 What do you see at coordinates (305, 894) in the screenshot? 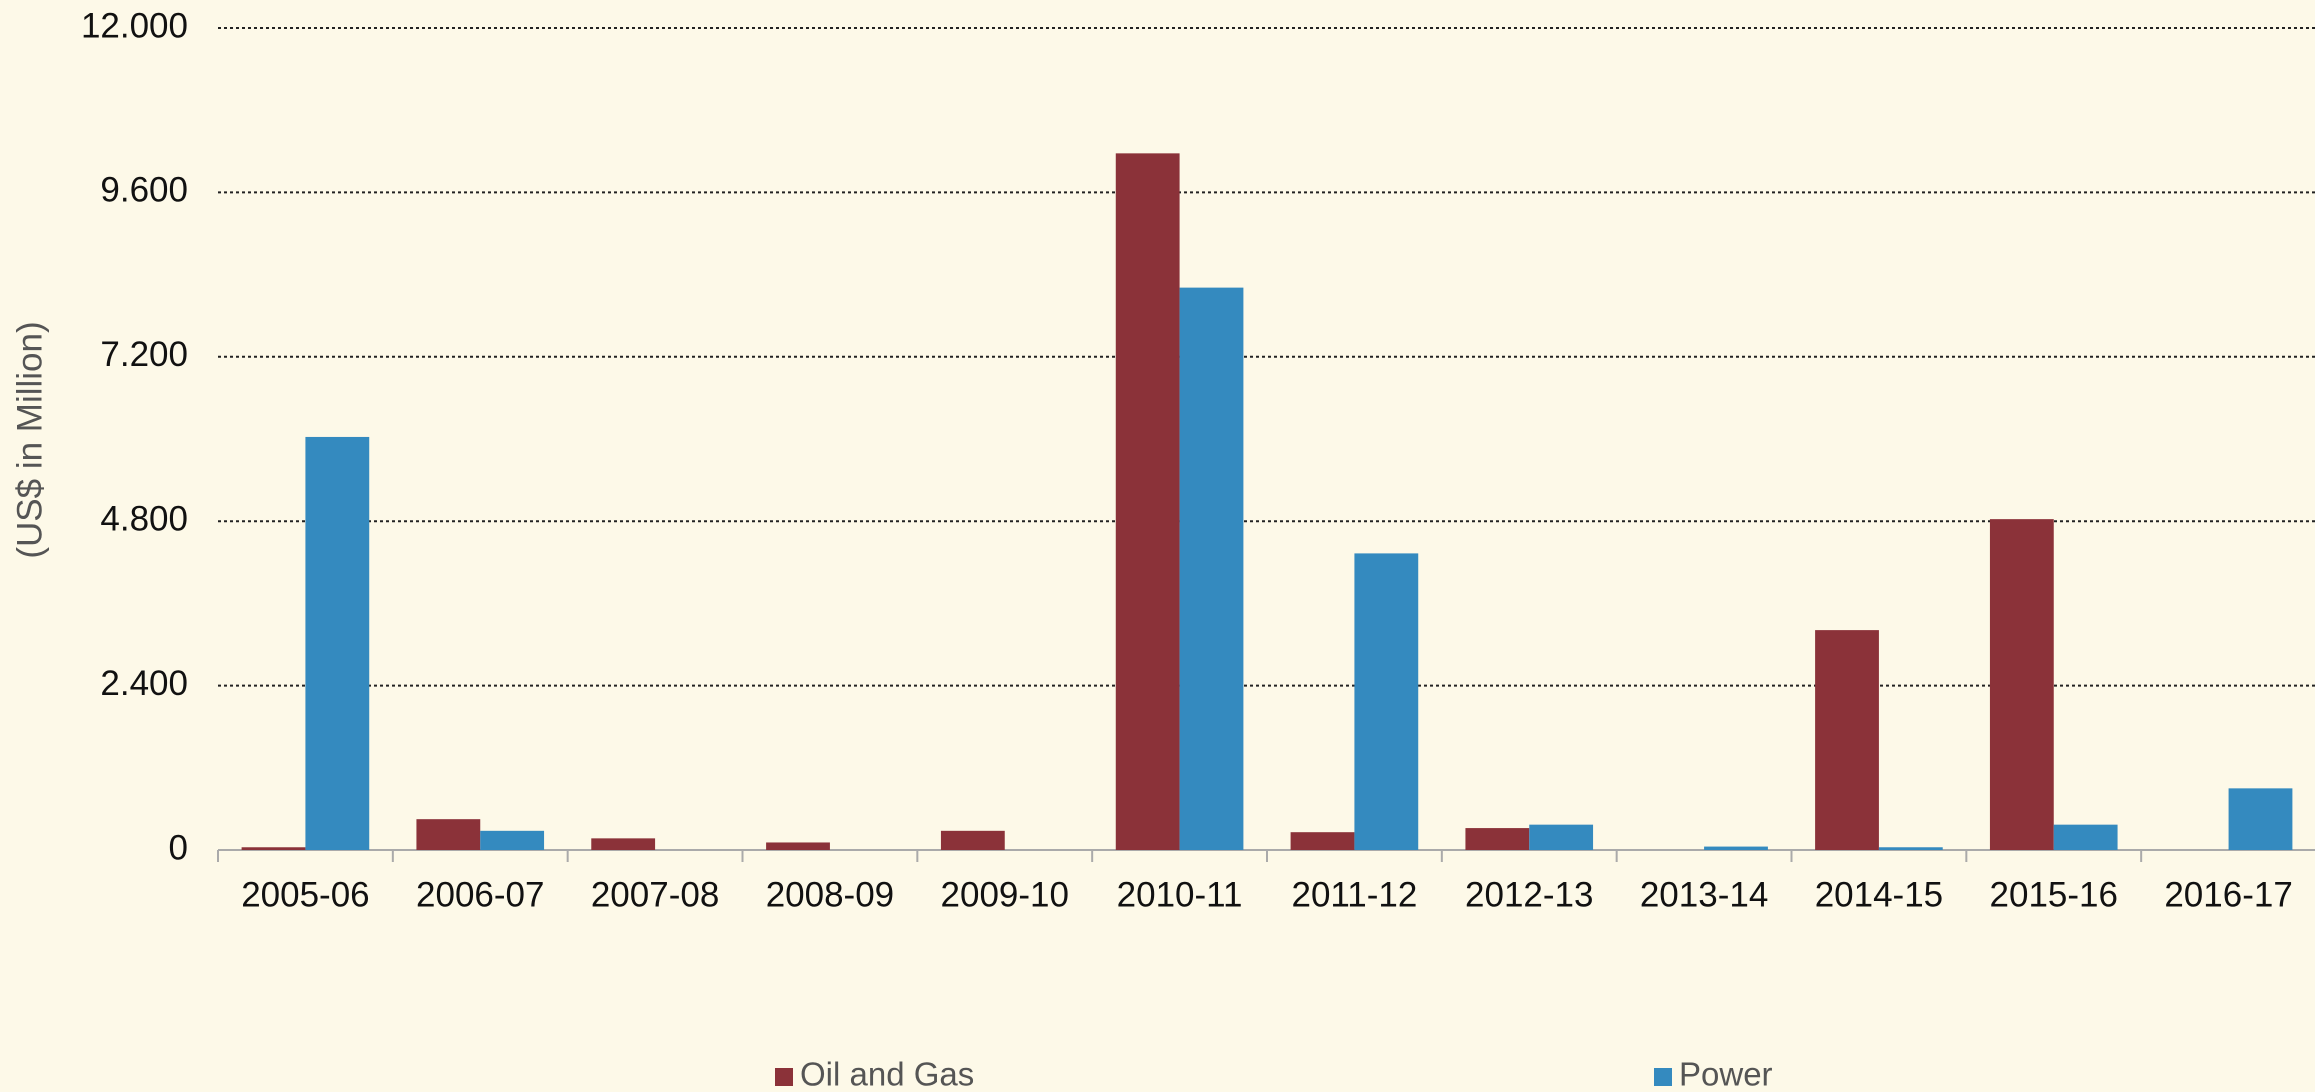
I see `x-tick-label: 2005-06` at bounding box center [305, 894].